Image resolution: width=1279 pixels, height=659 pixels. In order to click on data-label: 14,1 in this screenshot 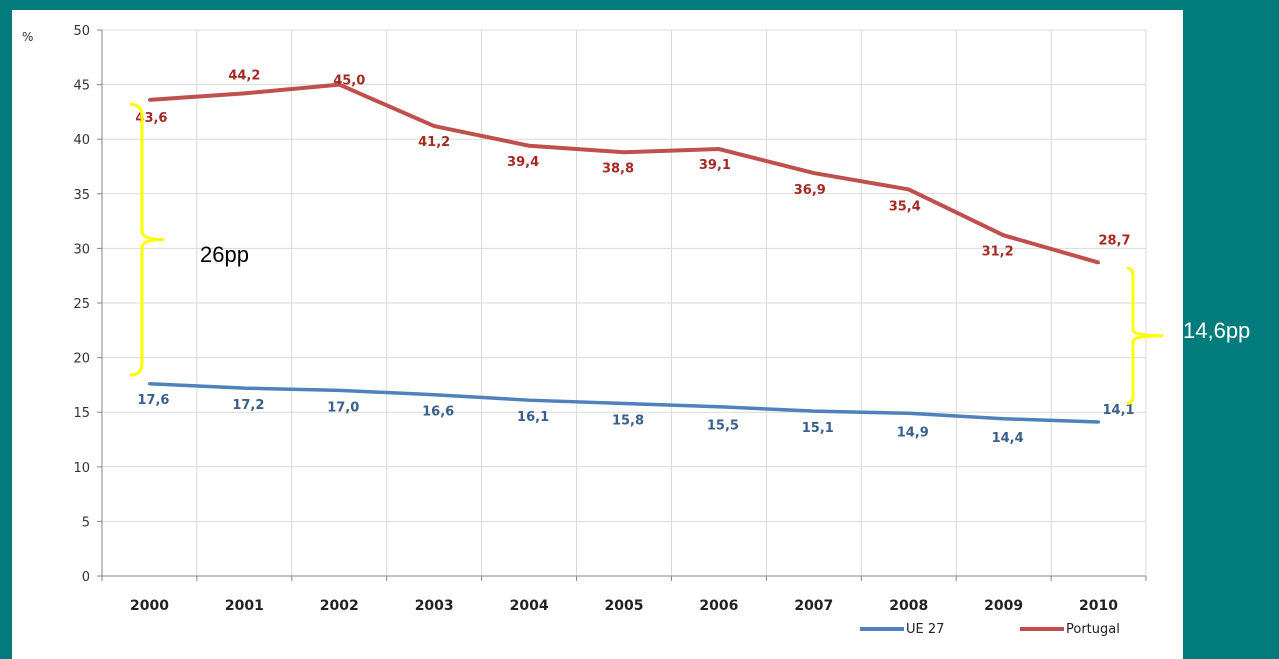, I will do `click(1119, 410)`.